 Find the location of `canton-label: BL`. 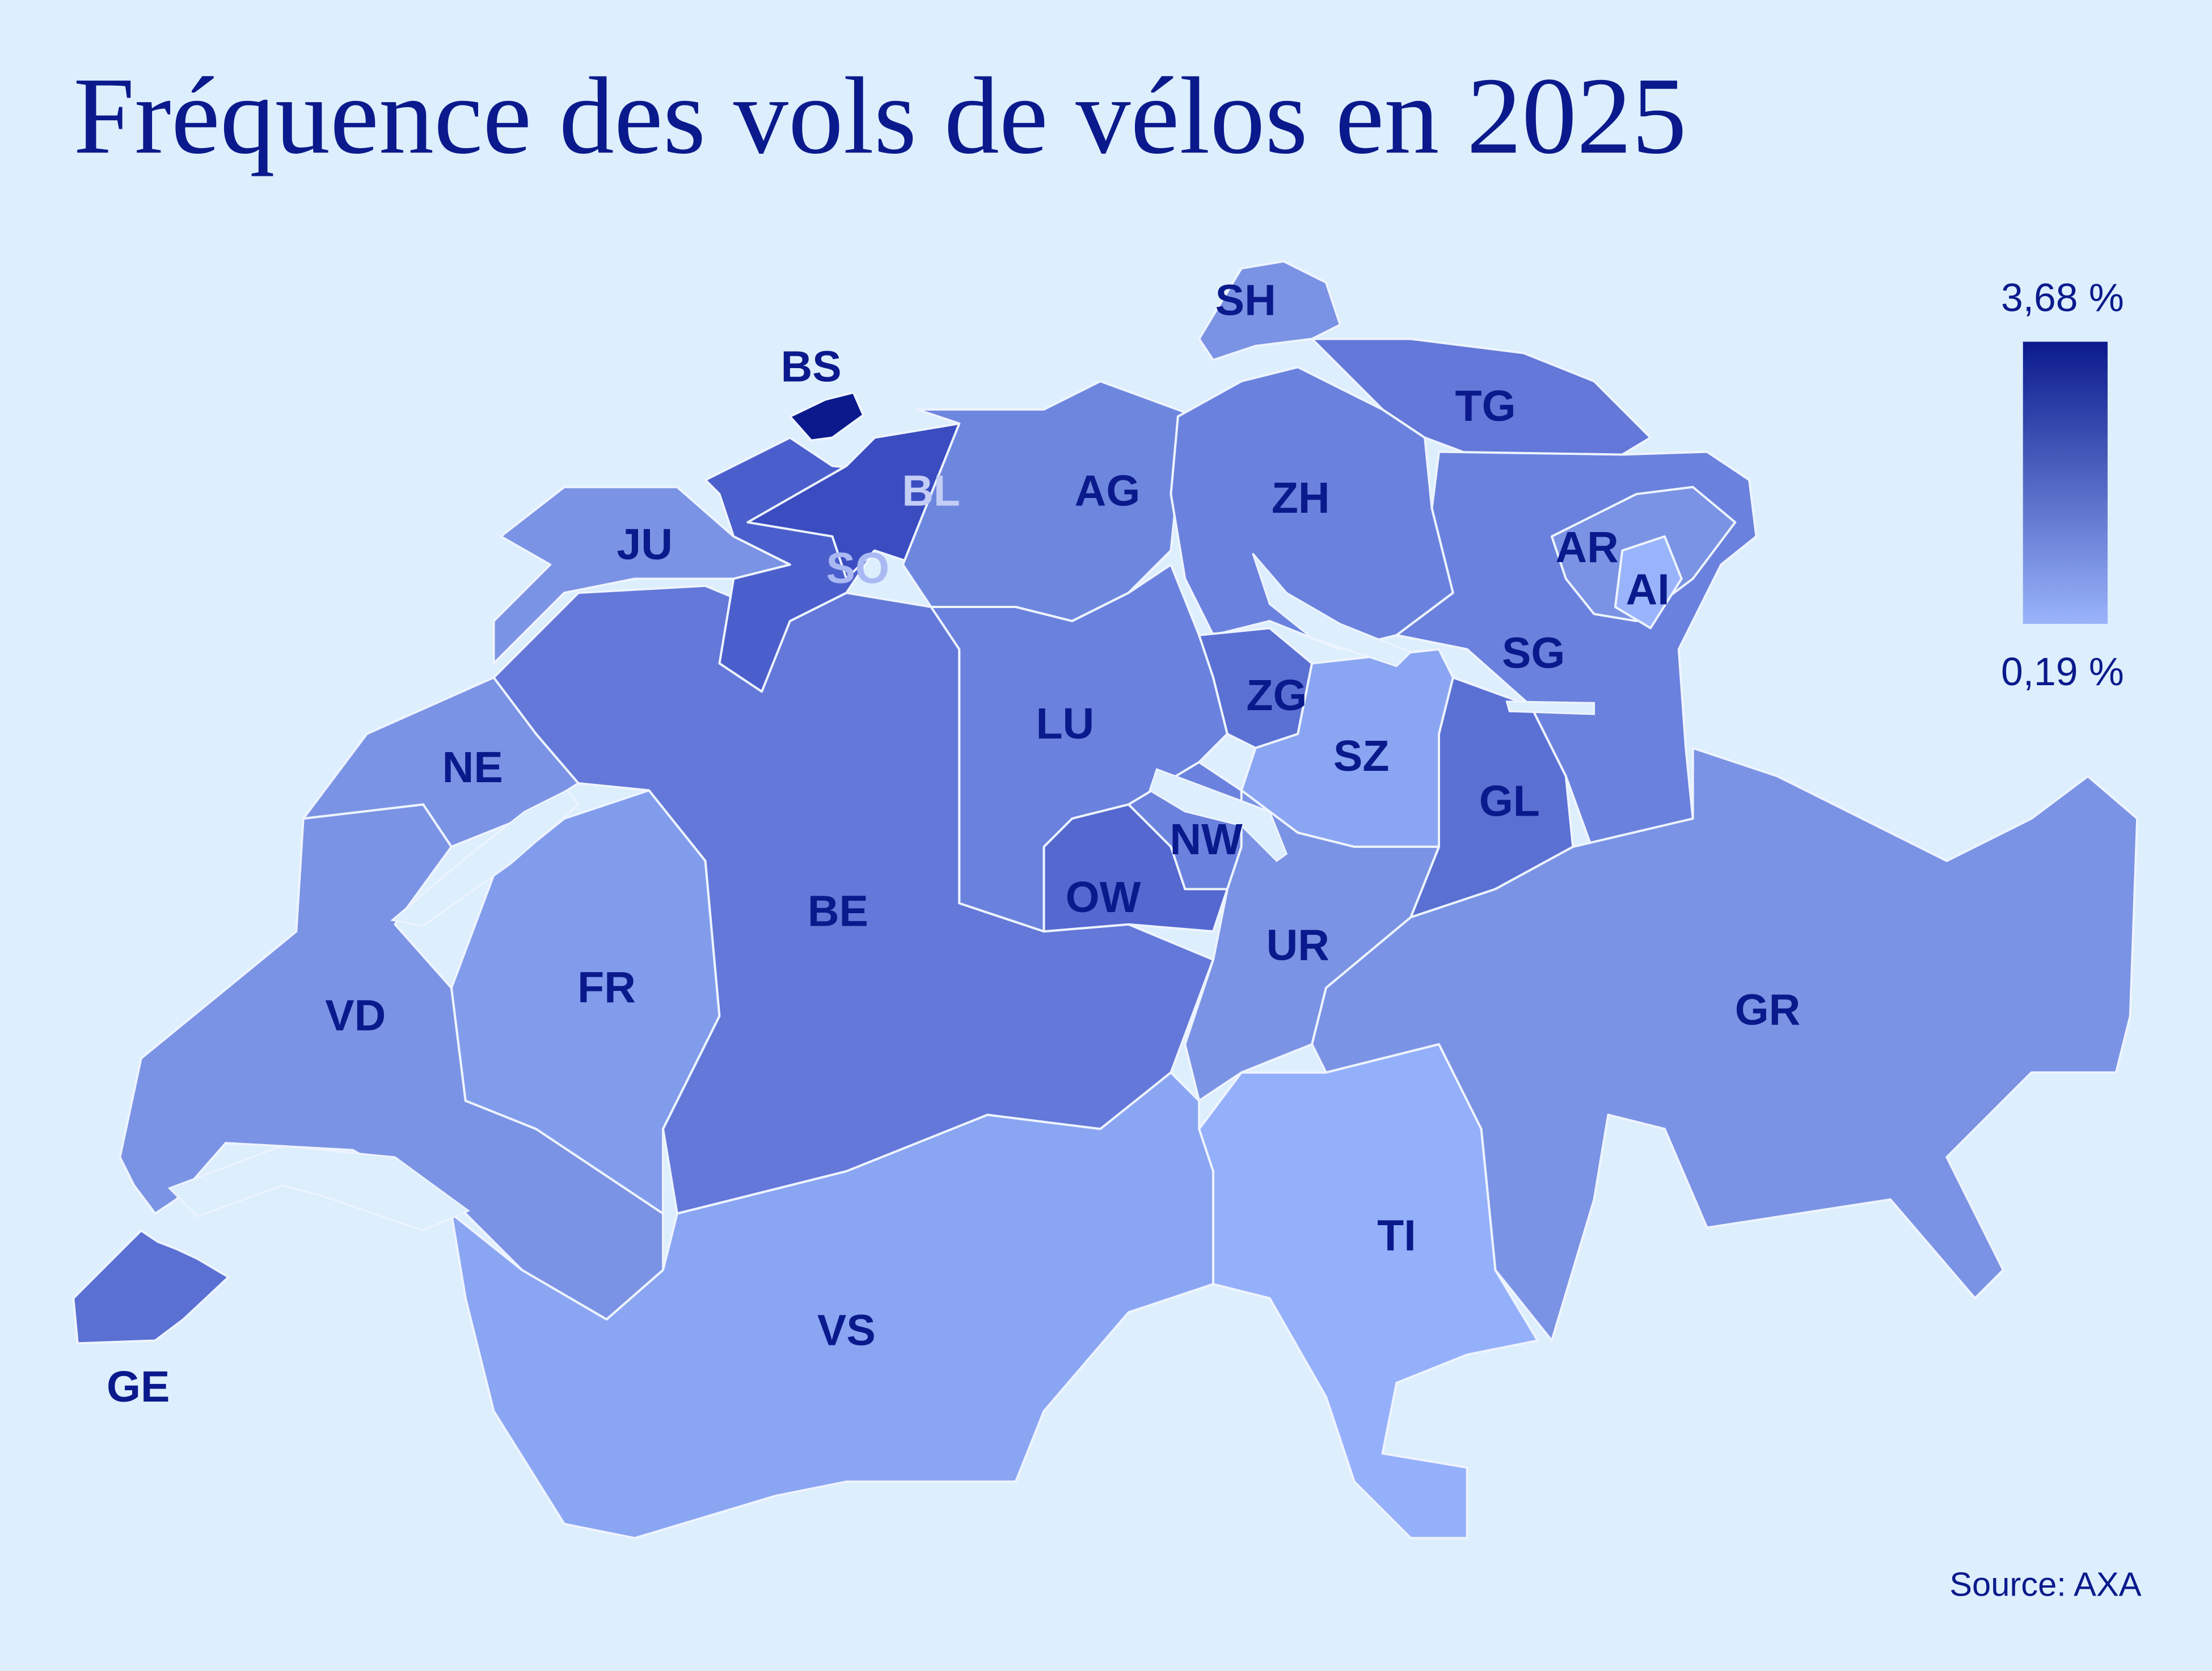

canton-label: BL is located at coordinates (931, 490).